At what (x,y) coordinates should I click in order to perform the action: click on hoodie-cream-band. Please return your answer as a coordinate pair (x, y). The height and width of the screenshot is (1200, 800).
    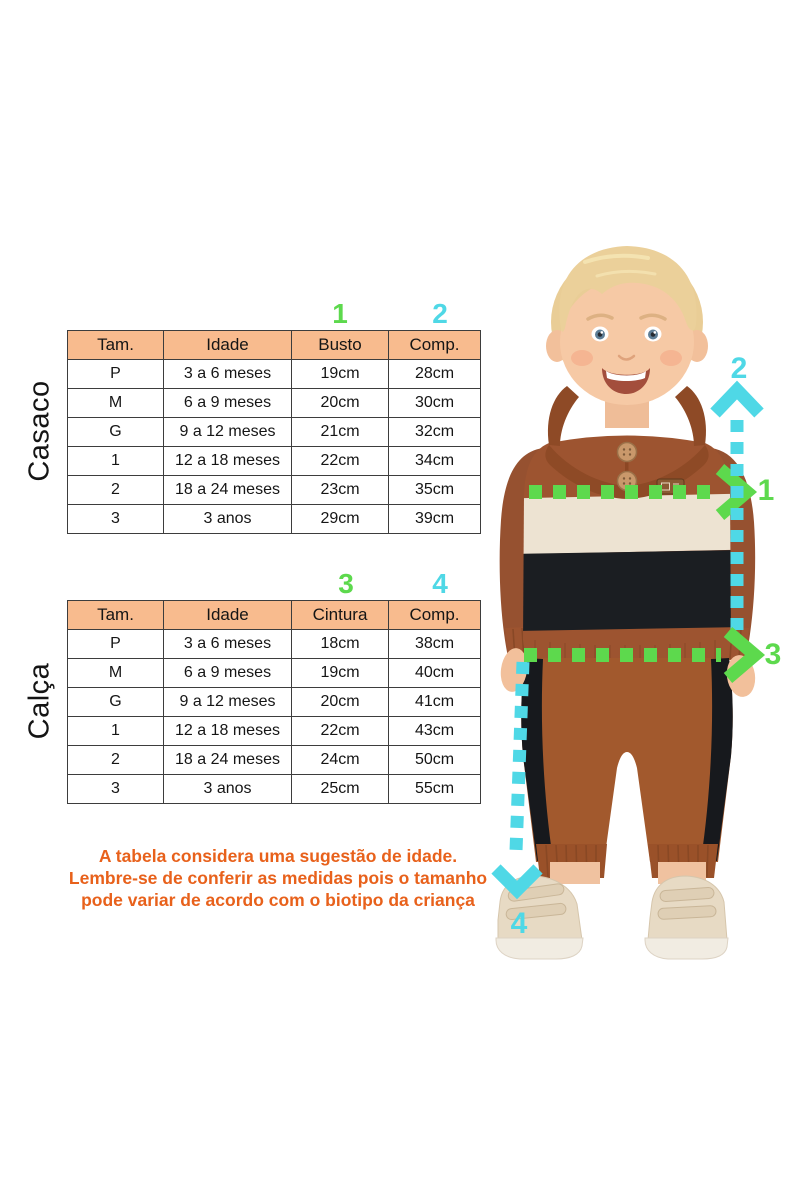
    Looking at the image, I should click on (627, 524).